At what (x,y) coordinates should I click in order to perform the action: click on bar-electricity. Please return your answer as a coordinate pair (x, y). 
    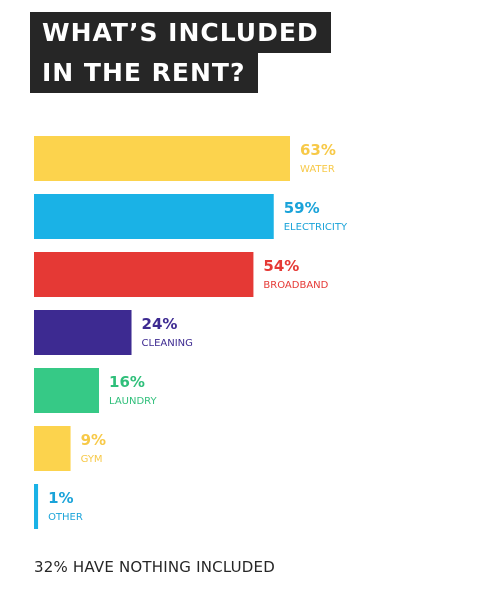
    Looking at the image, I should click on (154, 216).